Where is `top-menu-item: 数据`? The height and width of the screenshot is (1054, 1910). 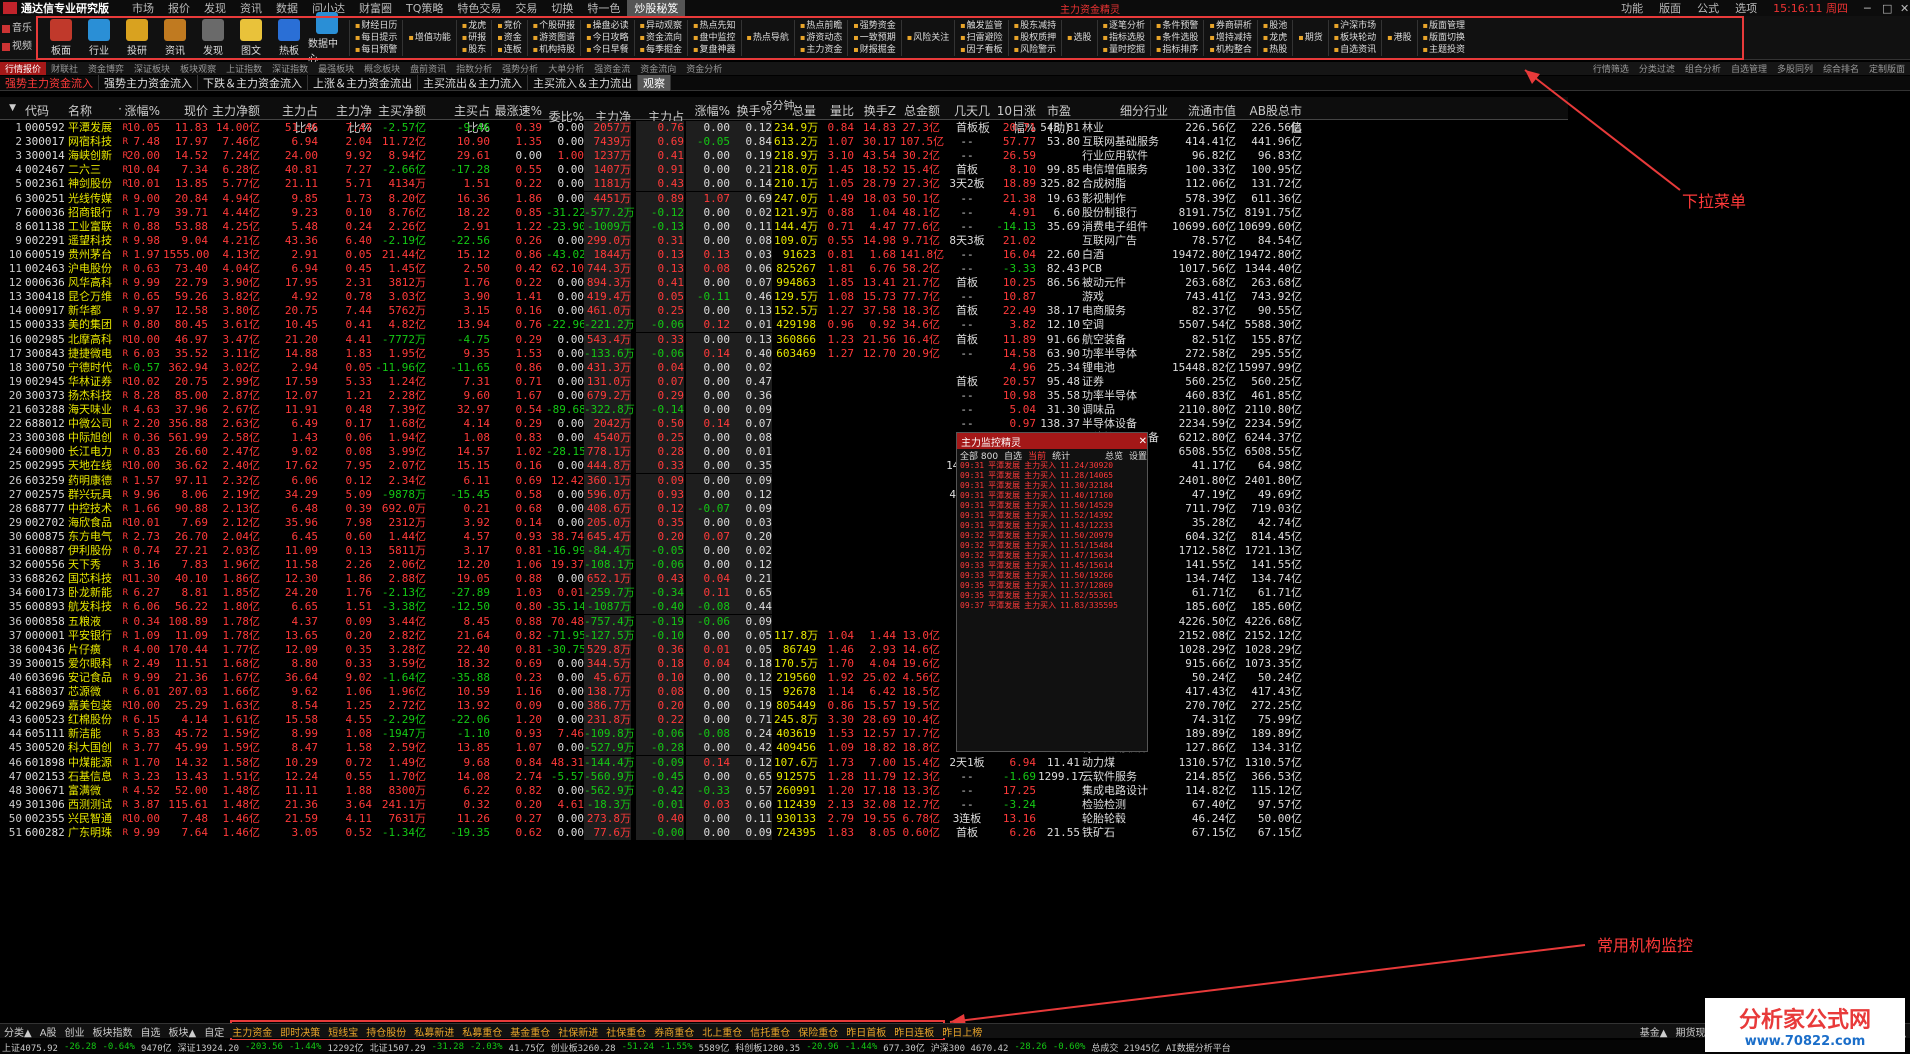
top-menu-item: 数据 is located at coordinates (287, 8).